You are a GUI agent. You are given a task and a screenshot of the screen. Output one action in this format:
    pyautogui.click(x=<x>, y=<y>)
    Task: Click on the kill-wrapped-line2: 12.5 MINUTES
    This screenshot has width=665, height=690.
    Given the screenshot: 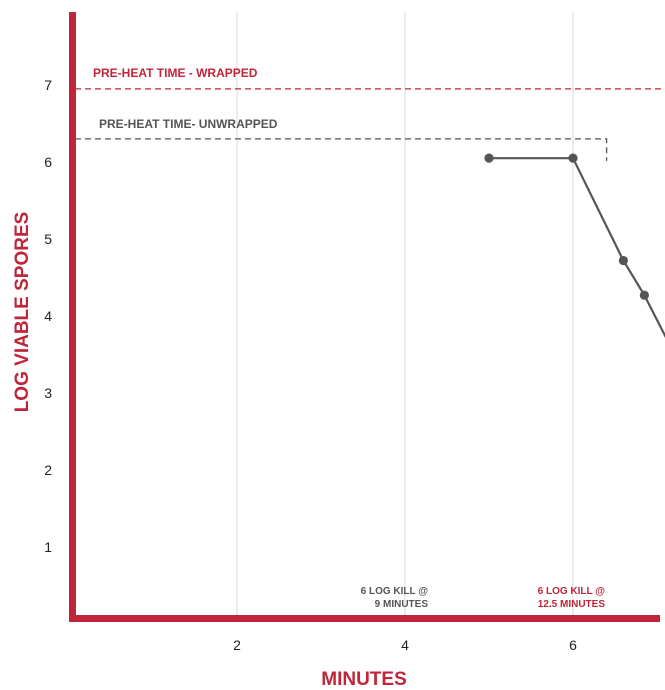 What is the action you would take?
    pyautogui.click(x=572, y=604)
    